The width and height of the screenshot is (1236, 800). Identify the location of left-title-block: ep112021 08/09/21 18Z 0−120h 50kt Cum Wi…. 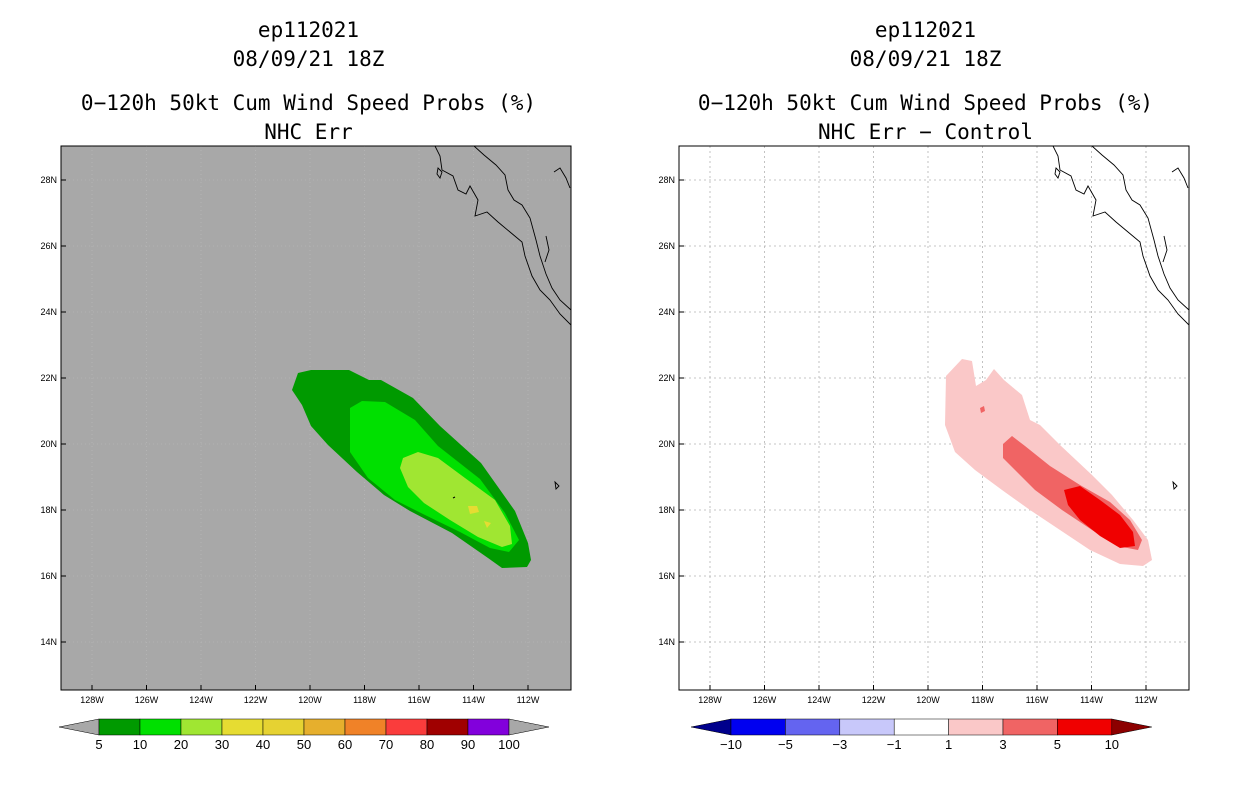
(308, 81).